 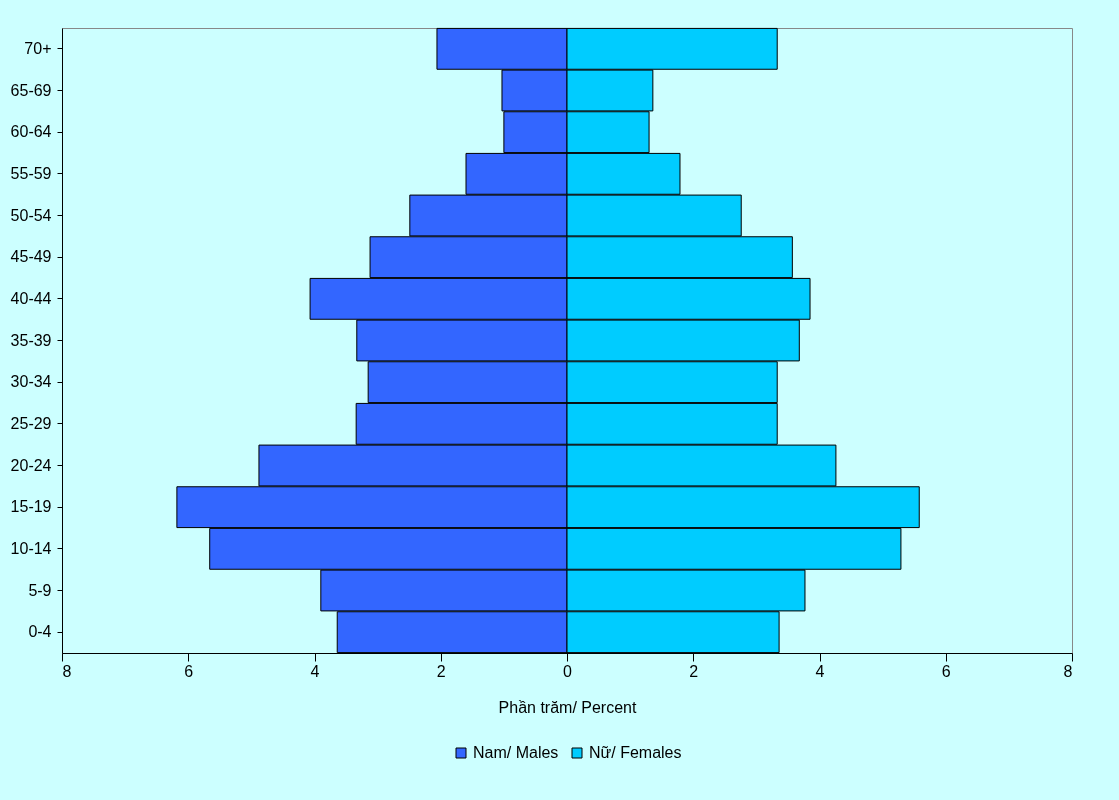 I want to click on y-tick-label: 20-24, so click(x=31, y=465).